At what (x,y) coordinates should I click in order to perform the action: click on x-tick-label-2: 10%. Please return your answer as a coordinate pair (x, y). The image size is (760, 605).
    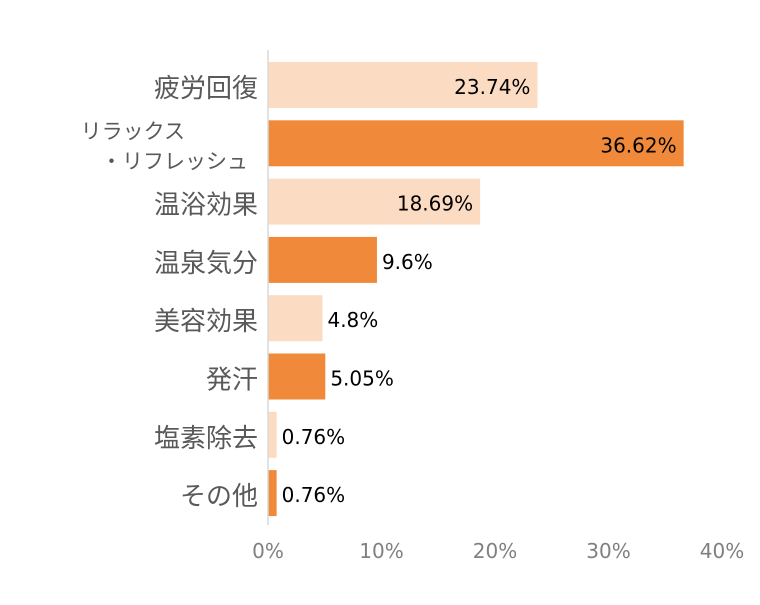
    Looking at the image, I should click on (381, 551).